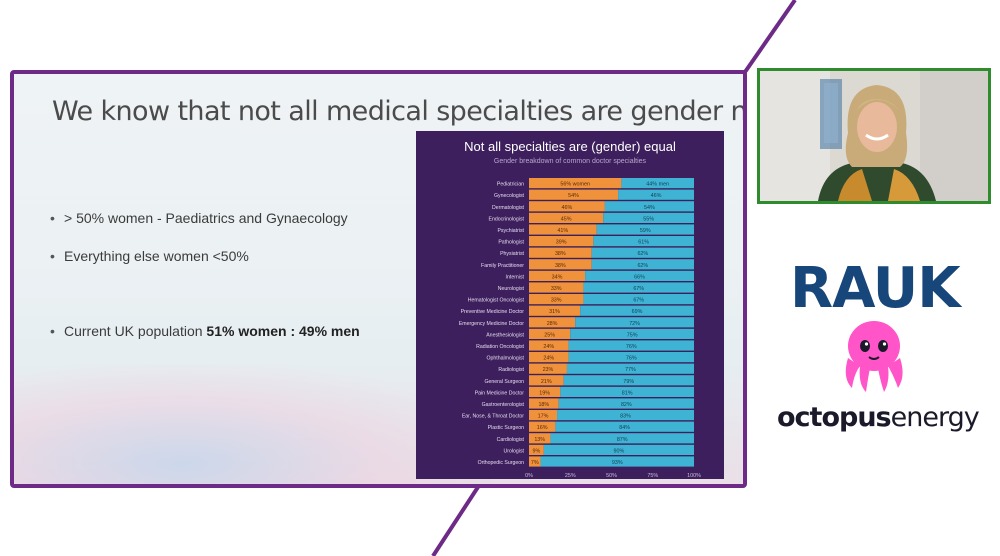  What do you see at coordinates (496, 301) in the screenshot?
I see `category-label: Hematologist Oncologist` at bounding box center [496, 301].